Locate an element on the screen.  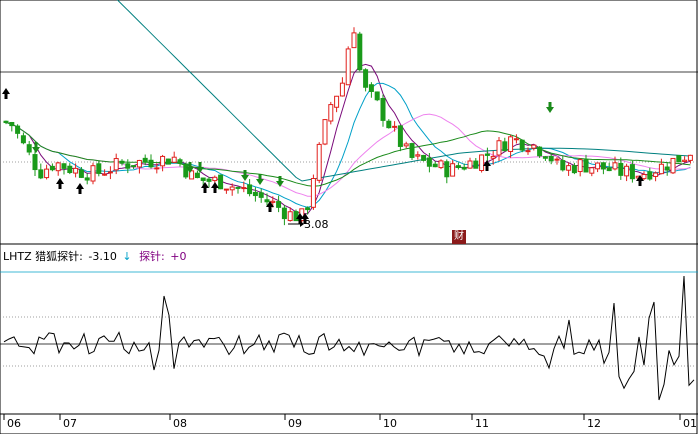
probe-label: 探针: is located at coordinates (152, 256).